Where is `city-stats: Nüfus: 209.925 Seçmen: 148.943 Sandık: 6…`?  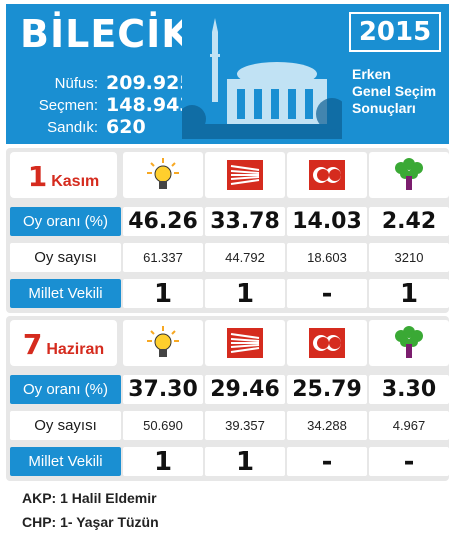 city-stats: Nüfus: 209.925 Seçmen: 148.943 Sandık: 6… is located at coordinates (105, 105).